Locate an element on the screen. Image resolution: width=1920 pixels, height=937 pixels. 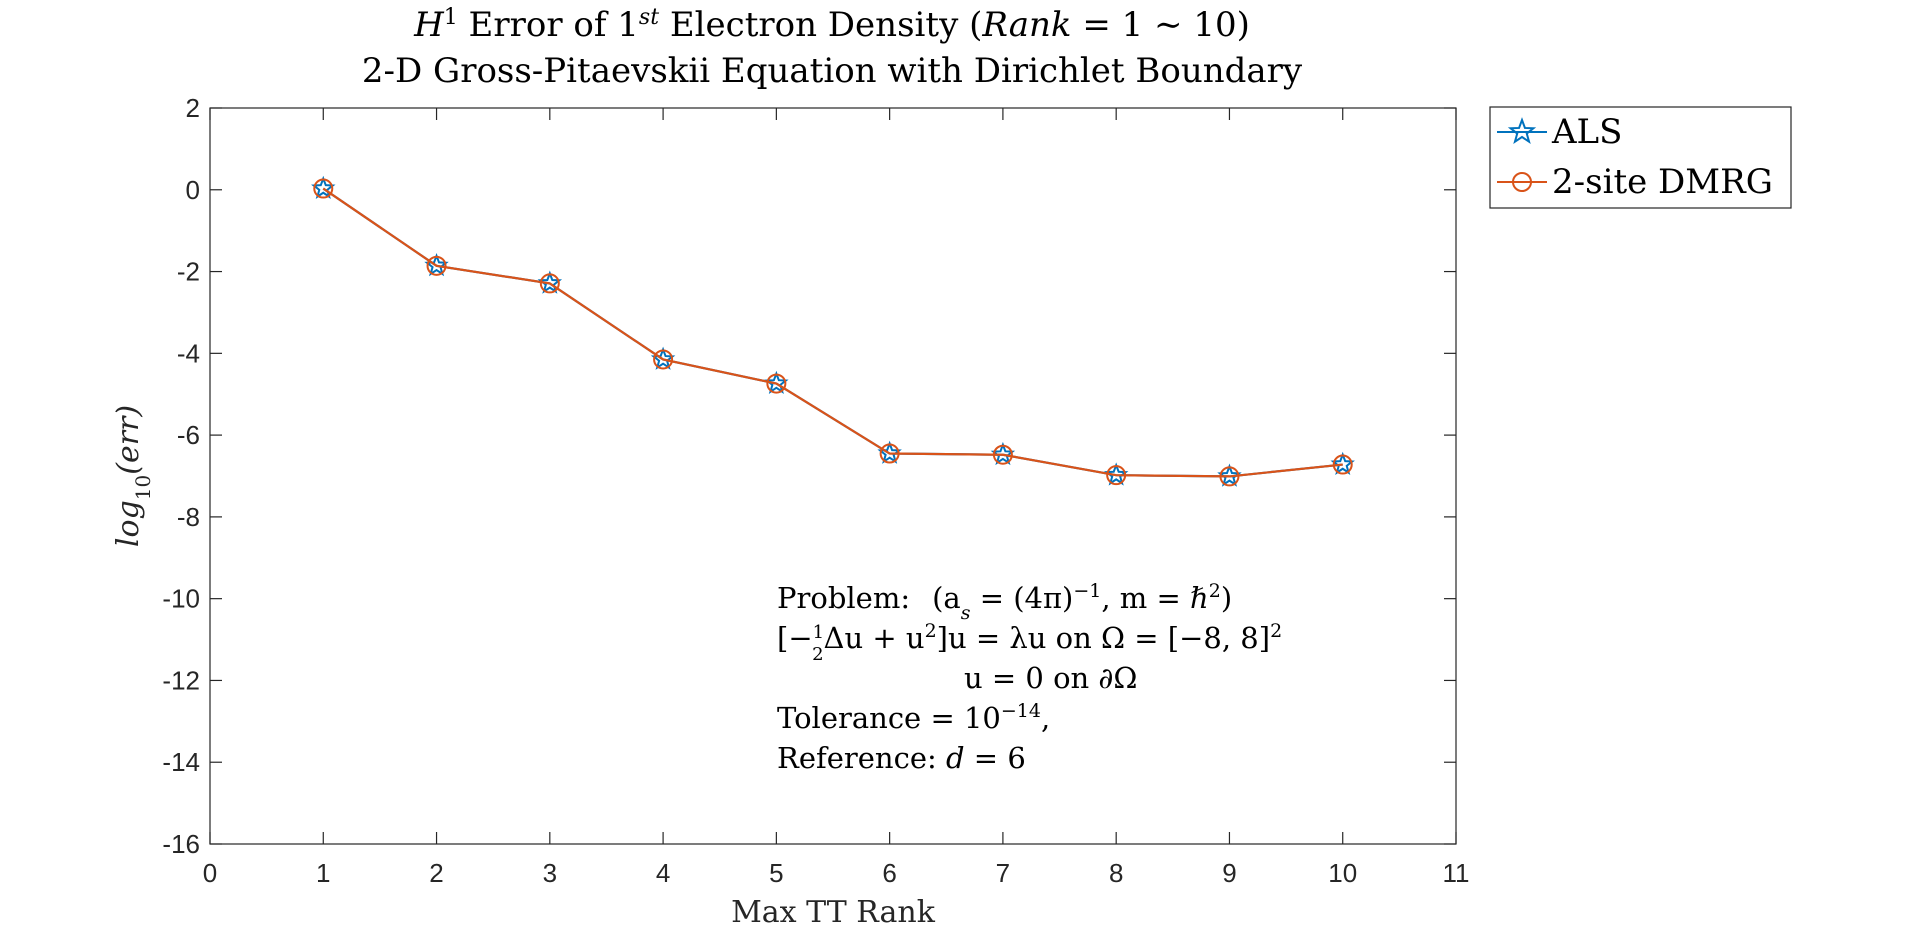
y-tick-label: -12 is located at coordinates (181, 680).